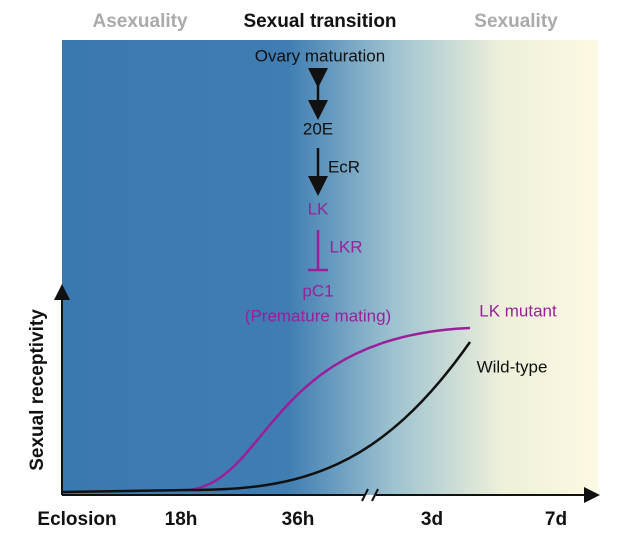 Image resolution: width=624 pixels, height=540 pixels. I want to click on phase-label: Sexuality, so click(516, 21).